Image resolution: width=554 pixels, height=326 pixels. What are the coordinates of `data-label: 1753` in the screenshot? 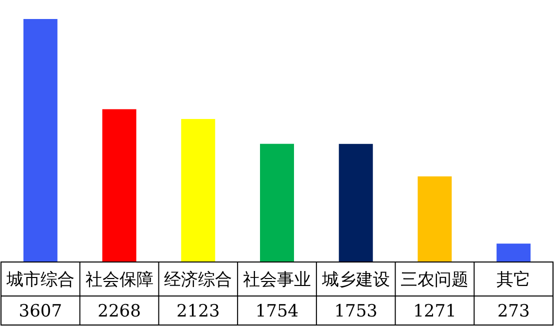 It's located at (356, 312).